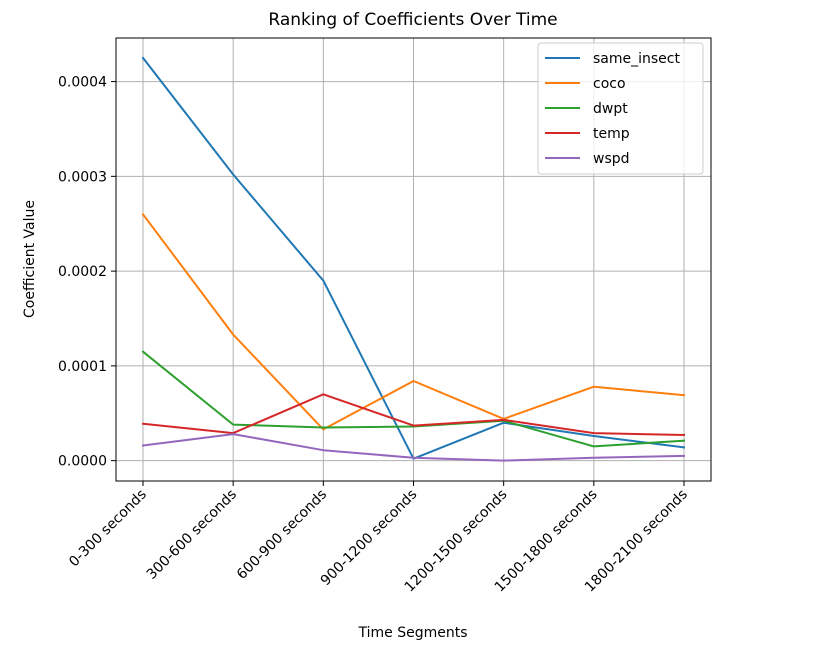  I want to click on x-tick-label: 300-600 seconds, so click(192, 535).